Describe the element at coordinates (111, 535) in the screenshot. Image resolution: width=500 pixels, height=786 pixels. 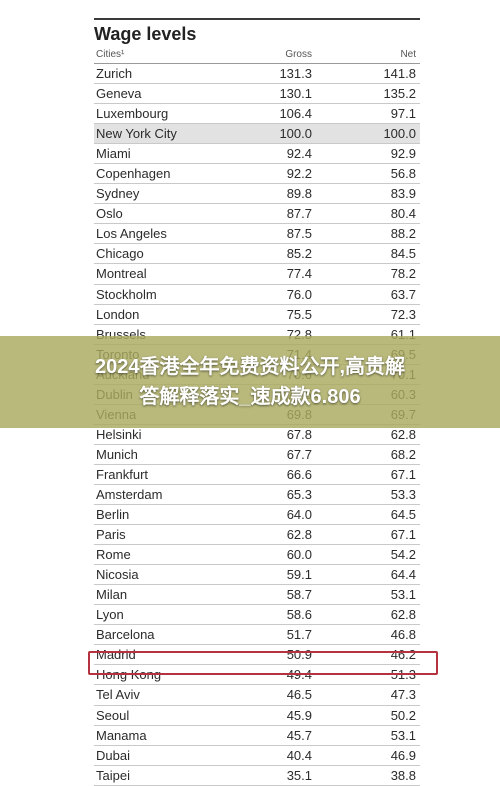
I see `cell-city: Paris` at that location.